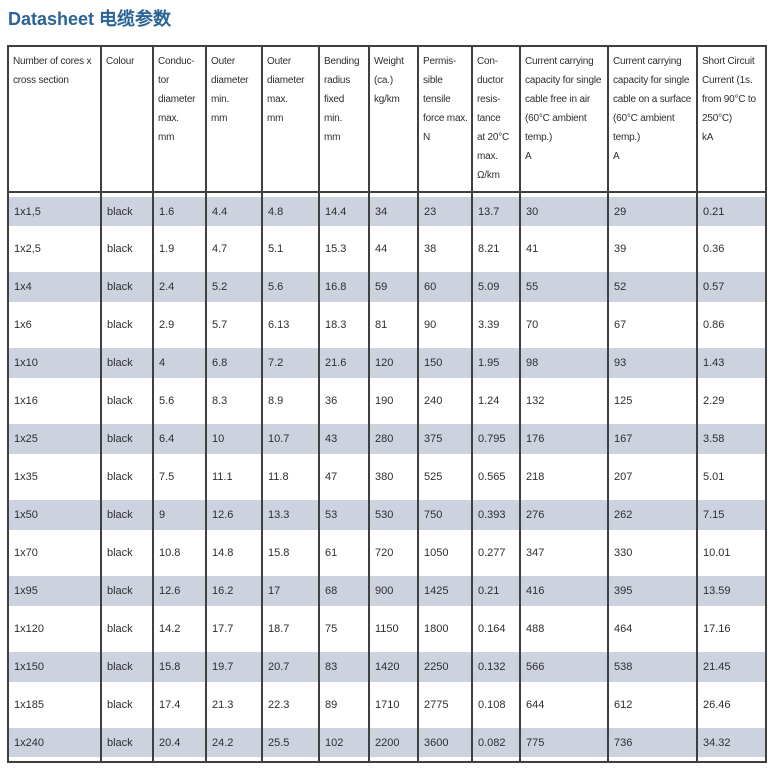 The height and width of the screenshot is (773, 768). What do you see at coordinates (234, 477) in the screenshot?
I see `table-cell: 11.1` at bounding box center [234, 477].